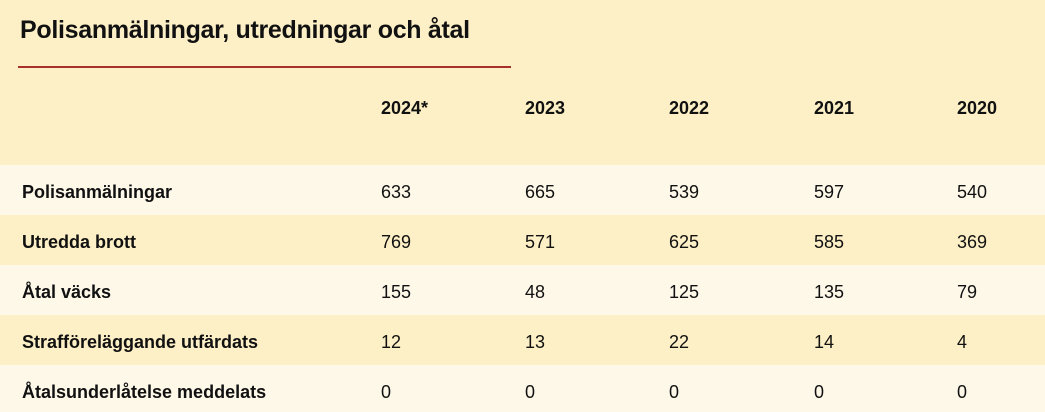  Describe the element at coordinates (522, 240) in the screenshot. I see `table-row: Utredda brott 769 571 625 585 369` at that location.